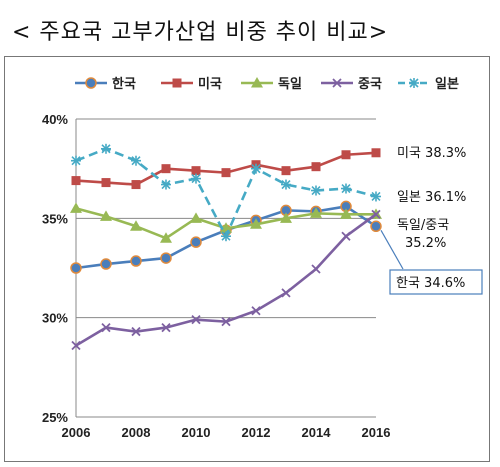 Image resolution: width=500 pixels, height=467 pixels. I want to click on page-title: < 주요국 고부가산업 비중 추이 비교>, so click(200, 32).